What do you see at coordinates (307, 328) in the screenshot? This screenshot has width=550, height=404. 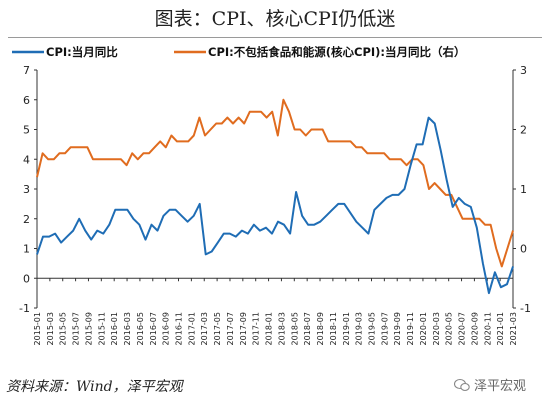 I see `x-tick-label: 2018-07` at bounding box center [307, 328].